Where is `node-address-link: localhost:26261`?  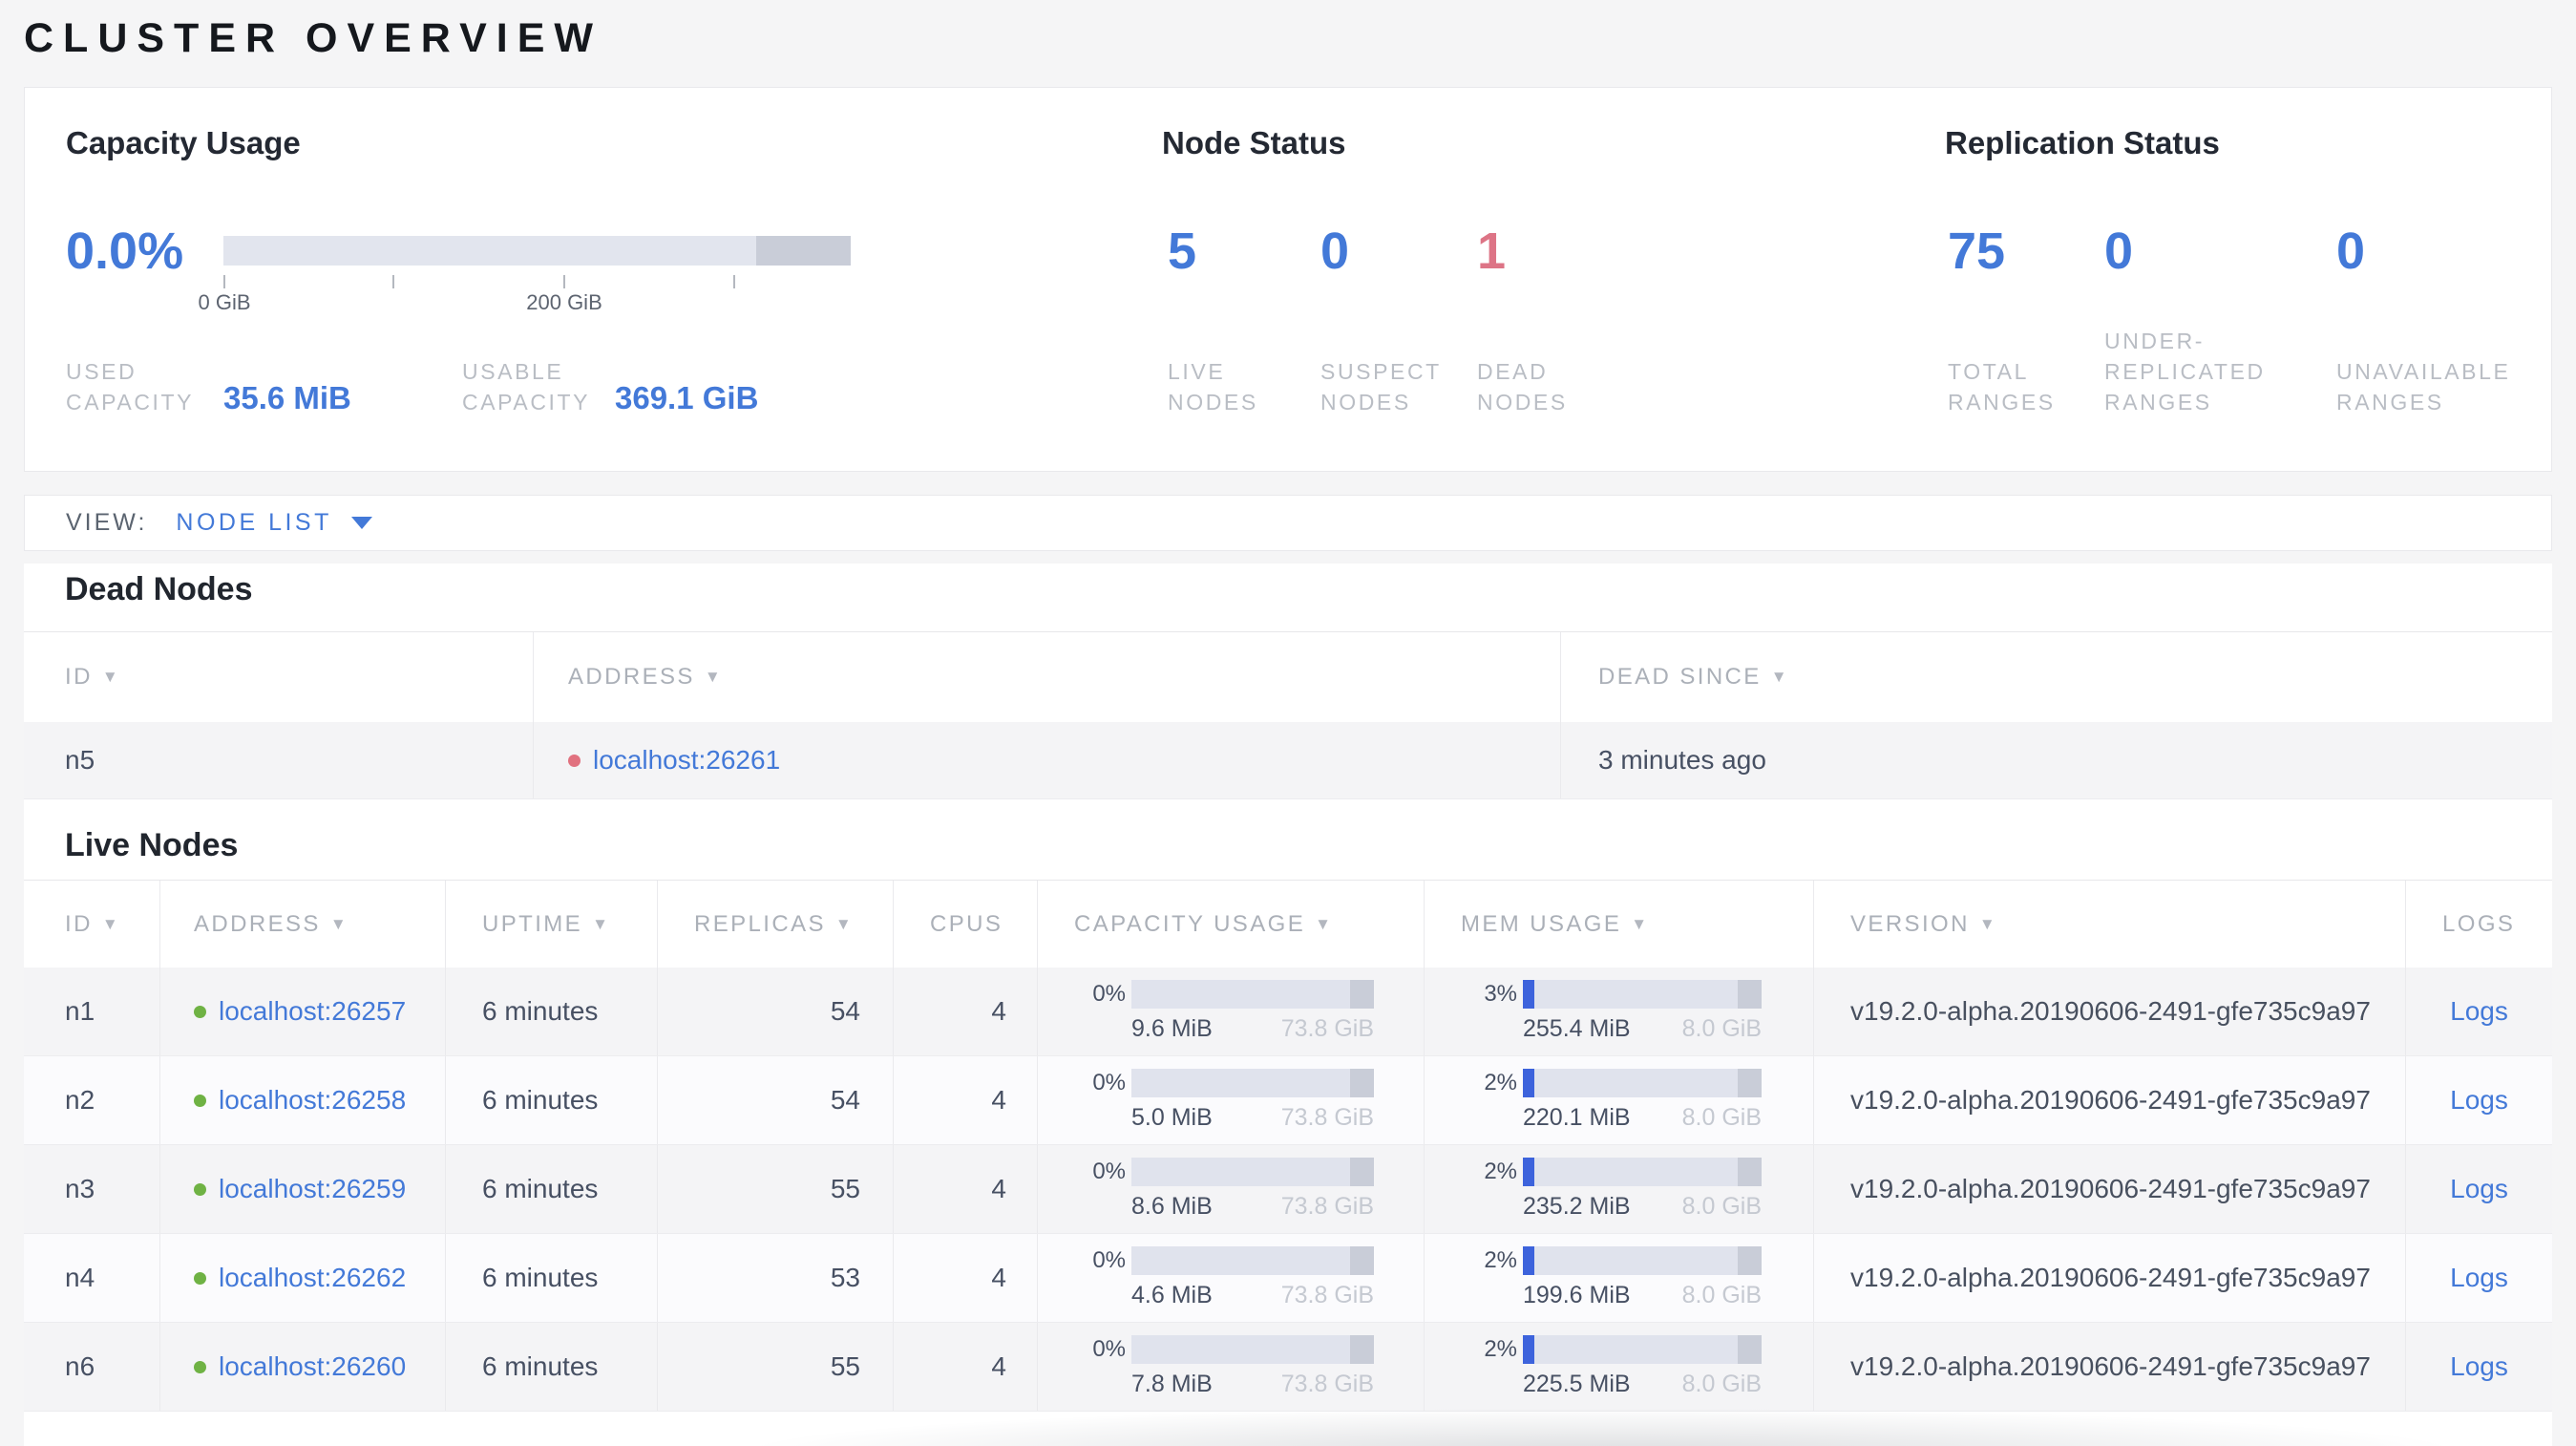
node-address-link: localhost:26261 is located at coordinates (687, 760).